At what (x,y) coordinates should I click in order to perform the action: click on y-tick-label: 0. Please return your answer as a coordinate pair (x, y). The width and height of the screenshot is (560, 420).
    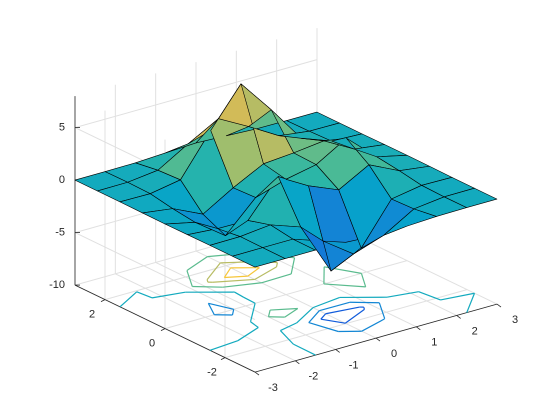
    Looking at the image, I should click on (152, 344).